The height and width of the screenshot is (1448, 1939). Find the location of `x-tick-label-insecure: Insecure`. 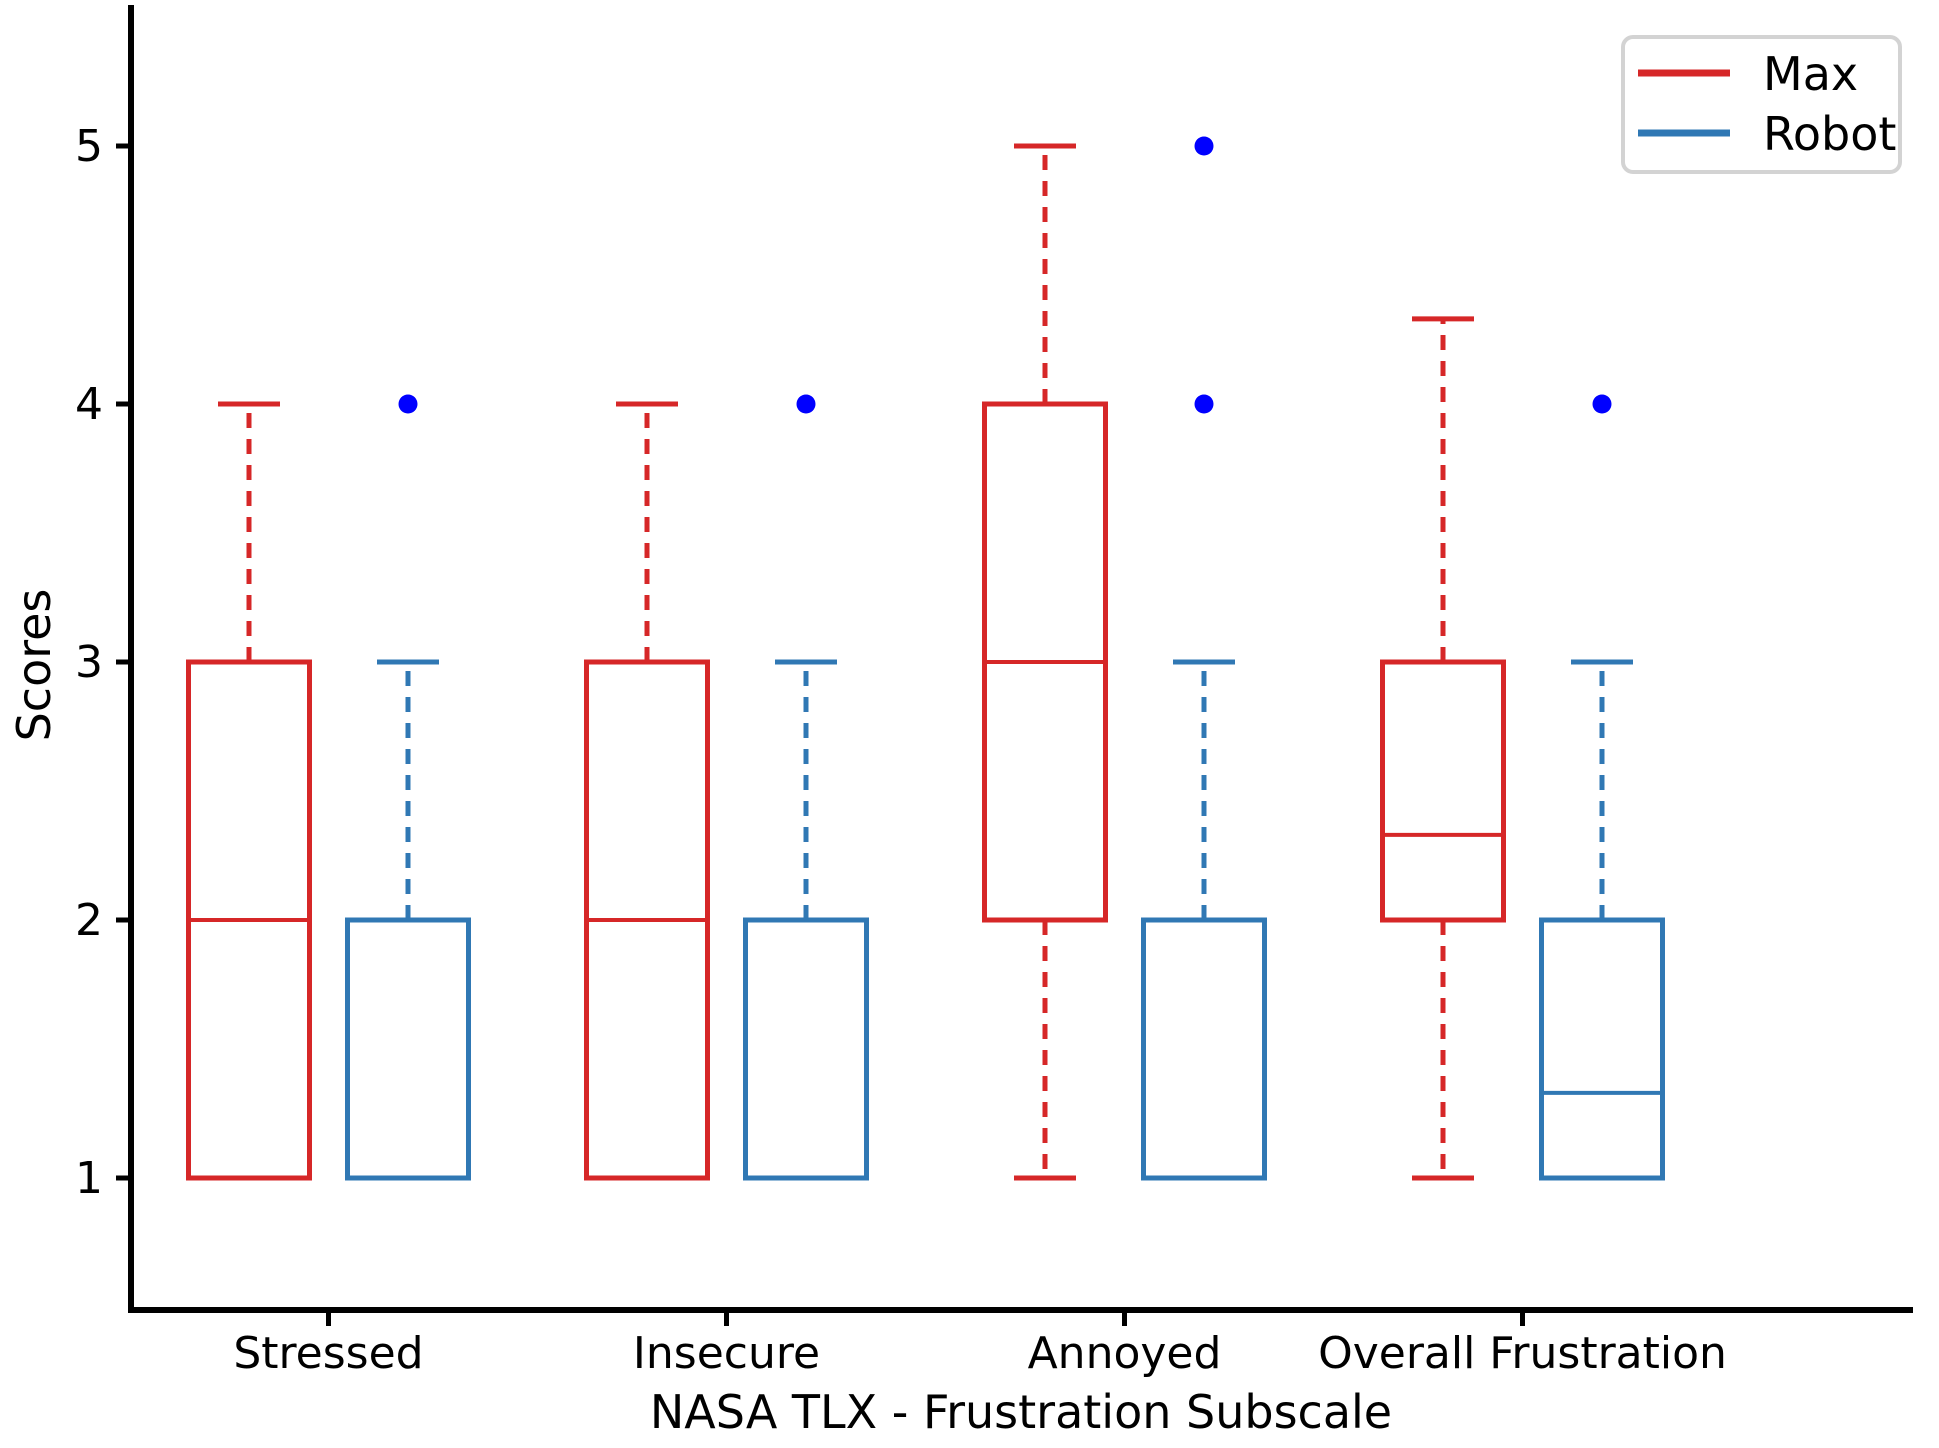

x-tick-label-insecure: Insecure is located at coordinates (726, 1353).